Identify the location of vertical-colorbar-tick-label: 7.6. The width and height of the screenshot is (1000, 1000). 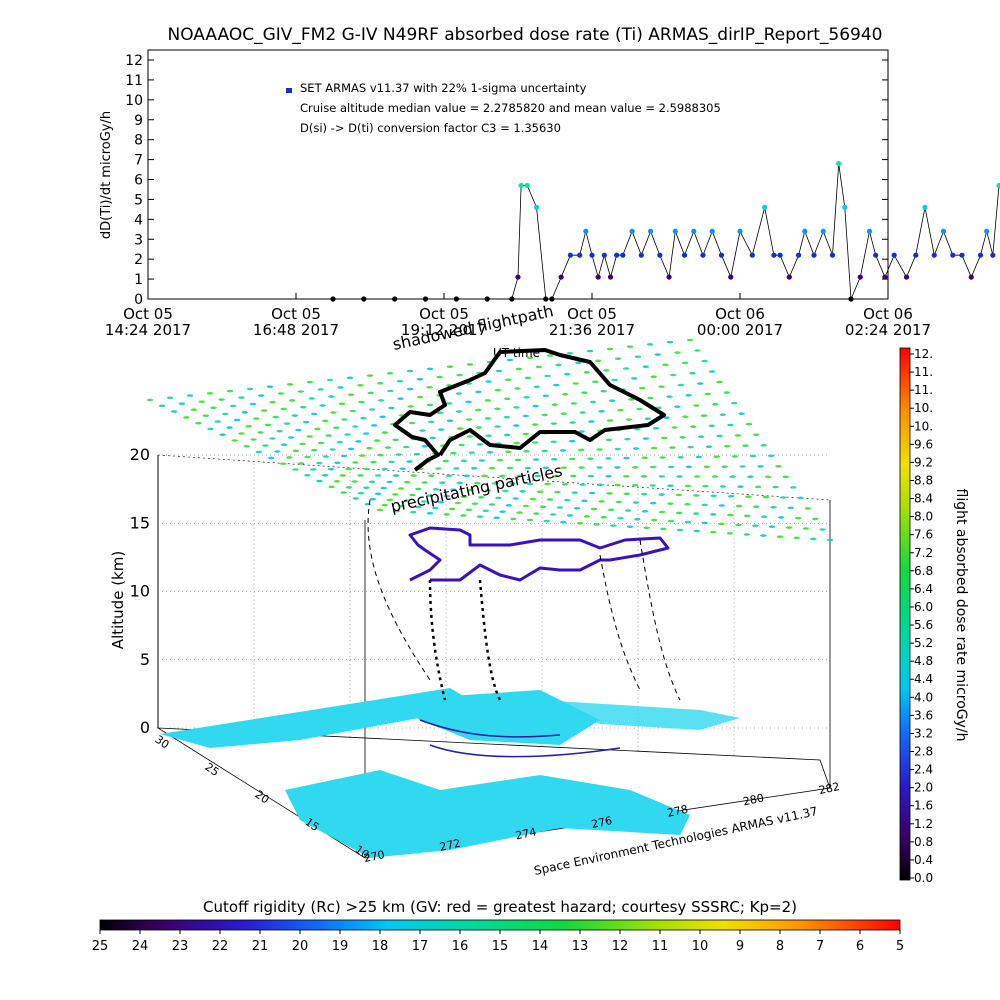
(923, 535).